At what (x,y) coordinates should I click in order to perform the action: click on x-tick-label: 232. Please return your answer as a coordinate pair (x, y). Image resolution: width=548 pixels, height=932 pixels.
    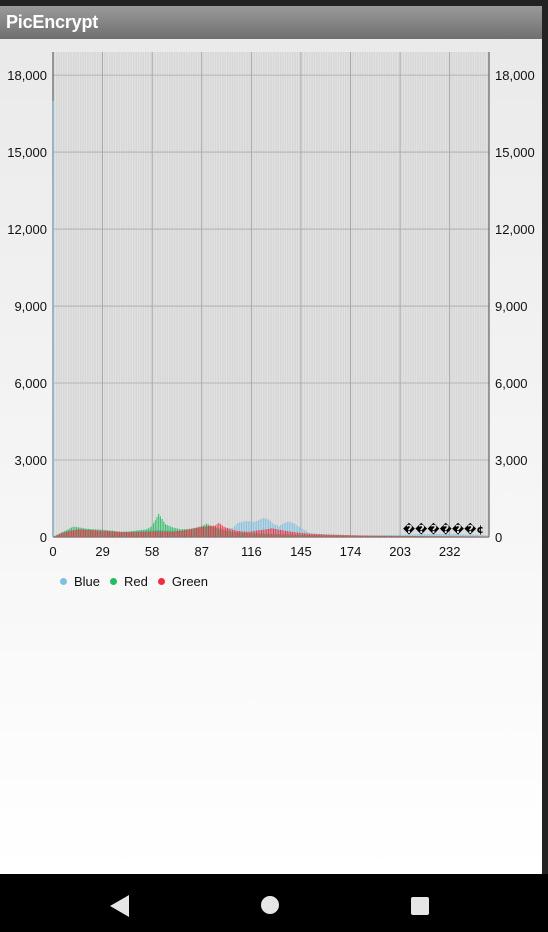
    Looking at the image, I should click on (450, 551).